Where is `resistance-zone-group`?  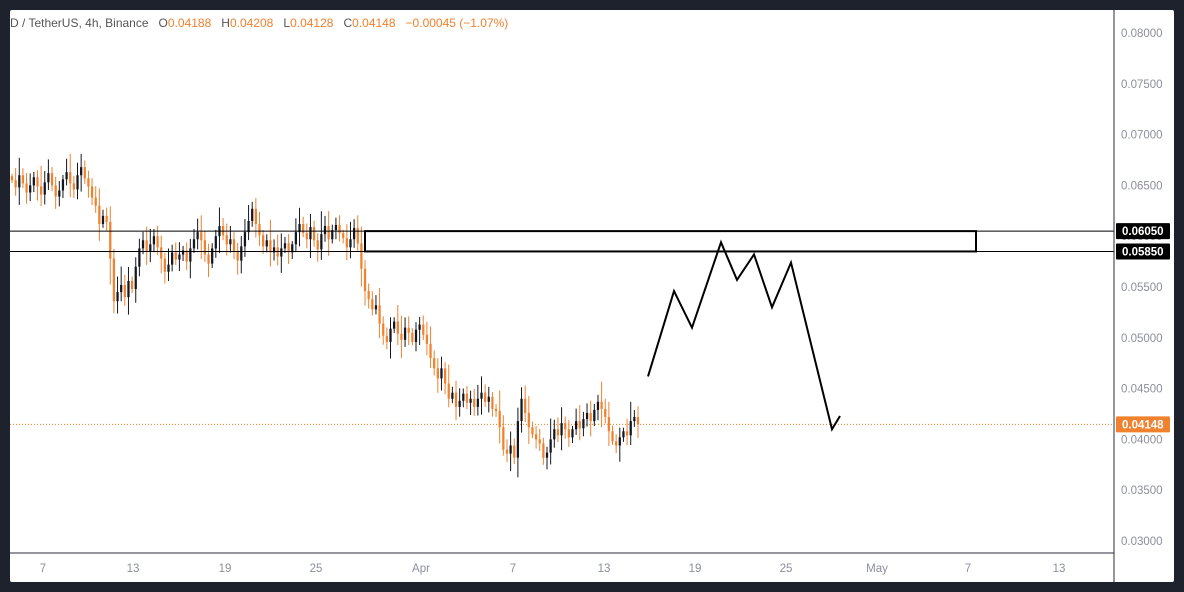 resistance-zone-group is located at coordinates (562, 241).